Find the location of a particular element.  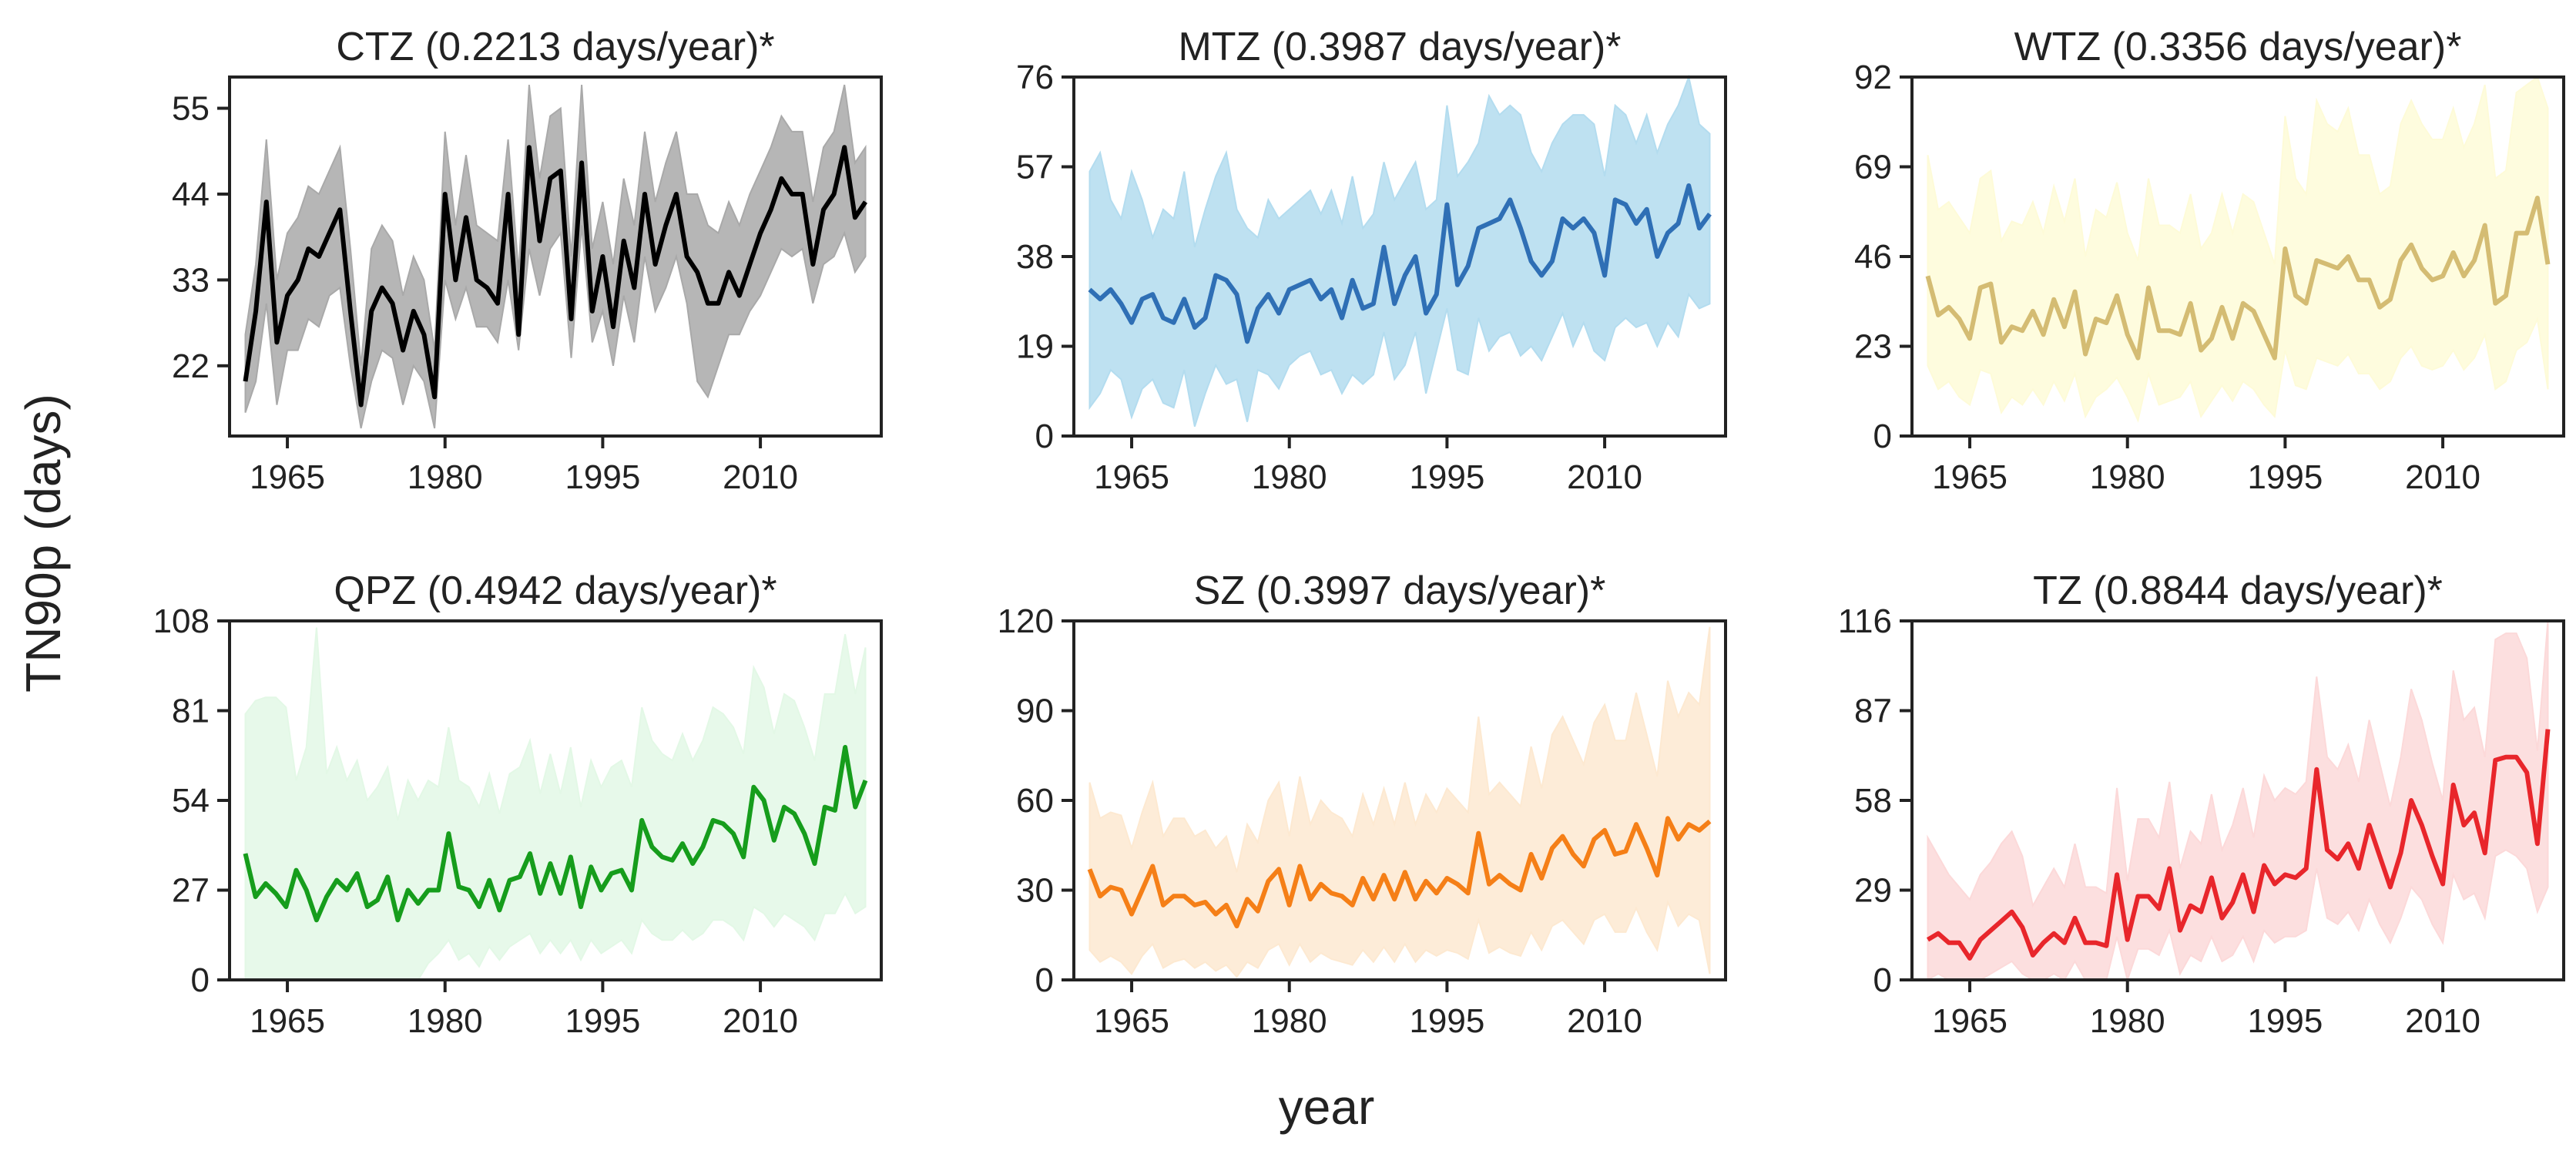

tz-y-tick-label: 29 is located at coordinates (1873, 891).